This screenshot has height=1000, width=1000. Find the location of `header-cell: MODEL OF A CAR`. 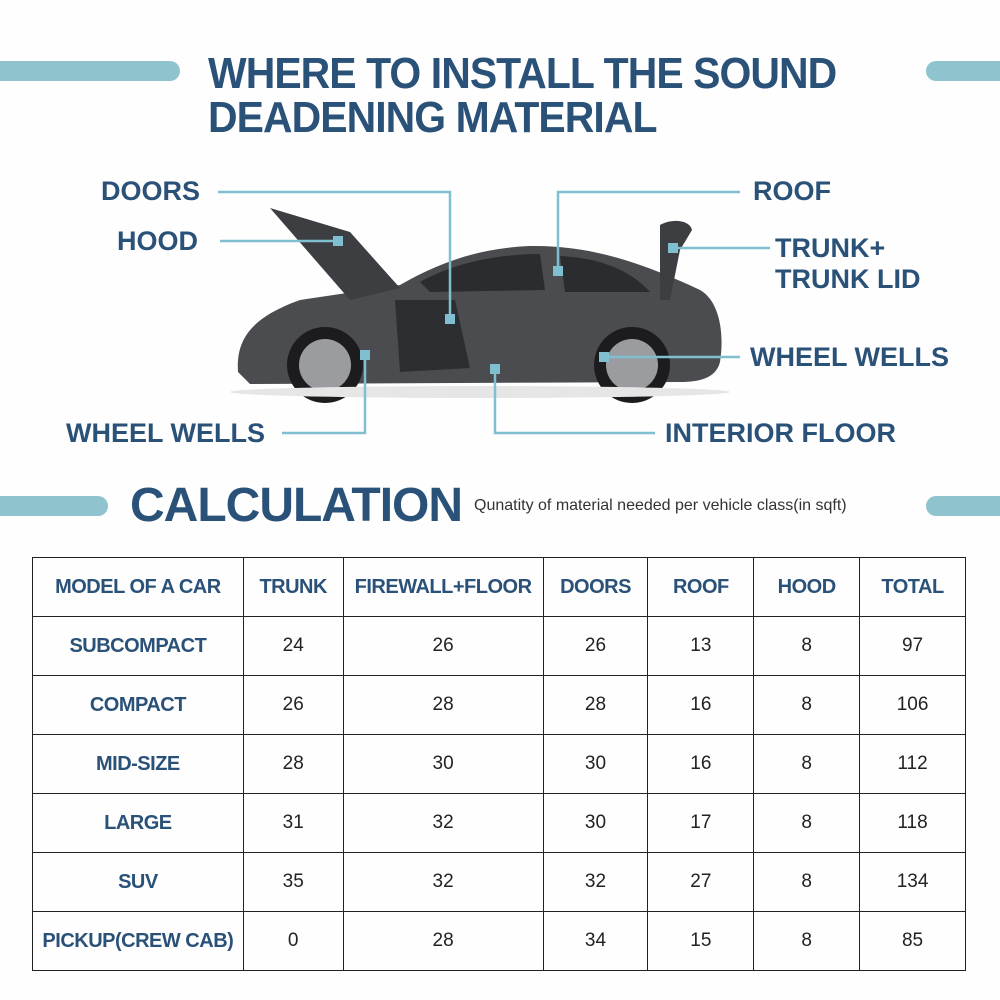

header-cell: MODEL OF A CAR is located at coordinates (138, 587).